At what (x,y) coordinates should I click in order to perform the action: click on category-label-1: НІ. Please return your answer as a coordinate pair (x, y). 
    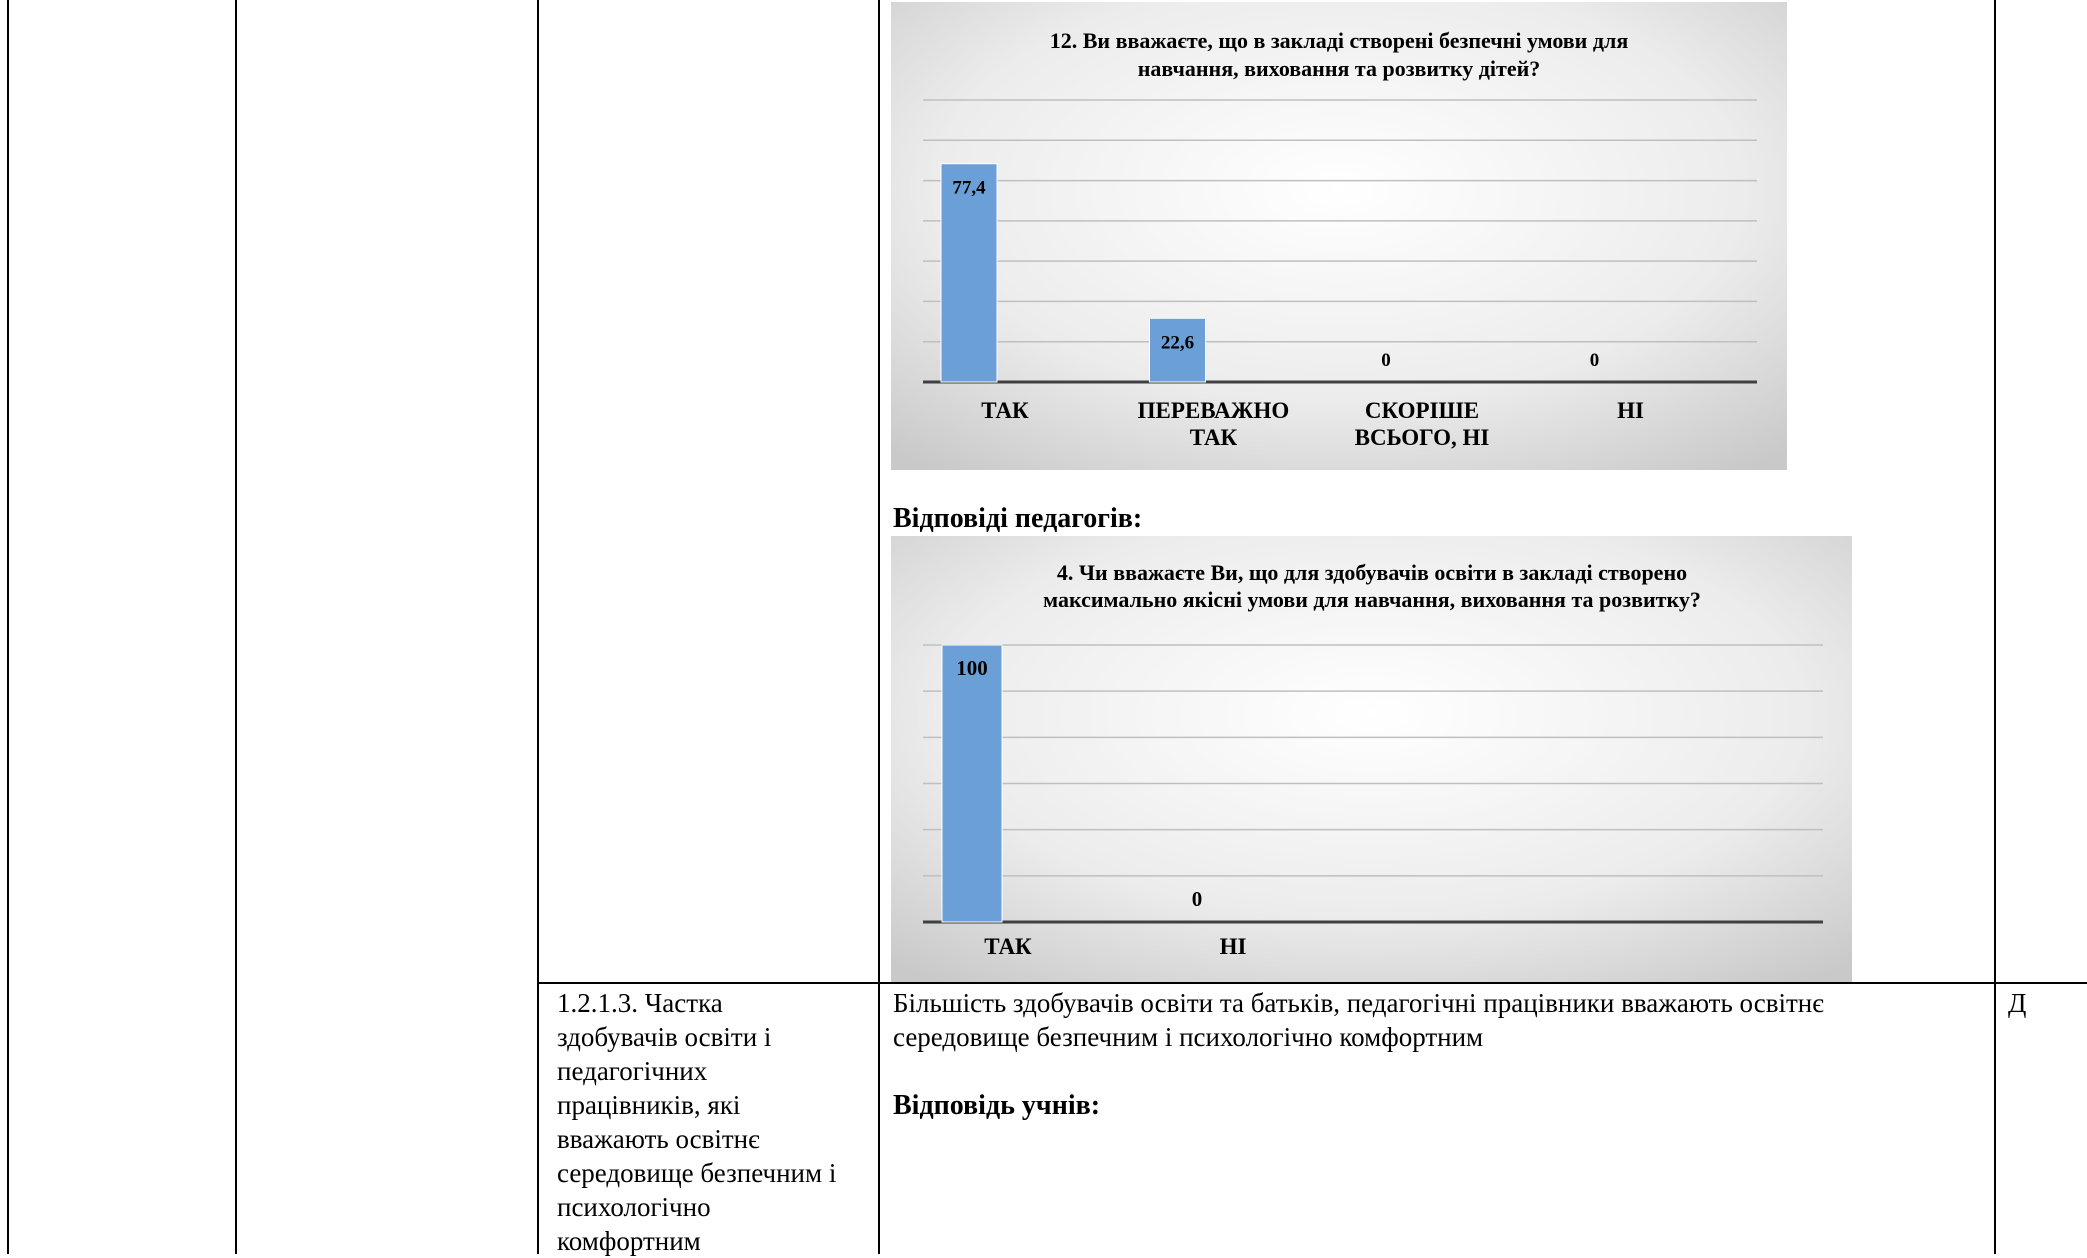
    Looking at the image, I should click on (1233, 946).